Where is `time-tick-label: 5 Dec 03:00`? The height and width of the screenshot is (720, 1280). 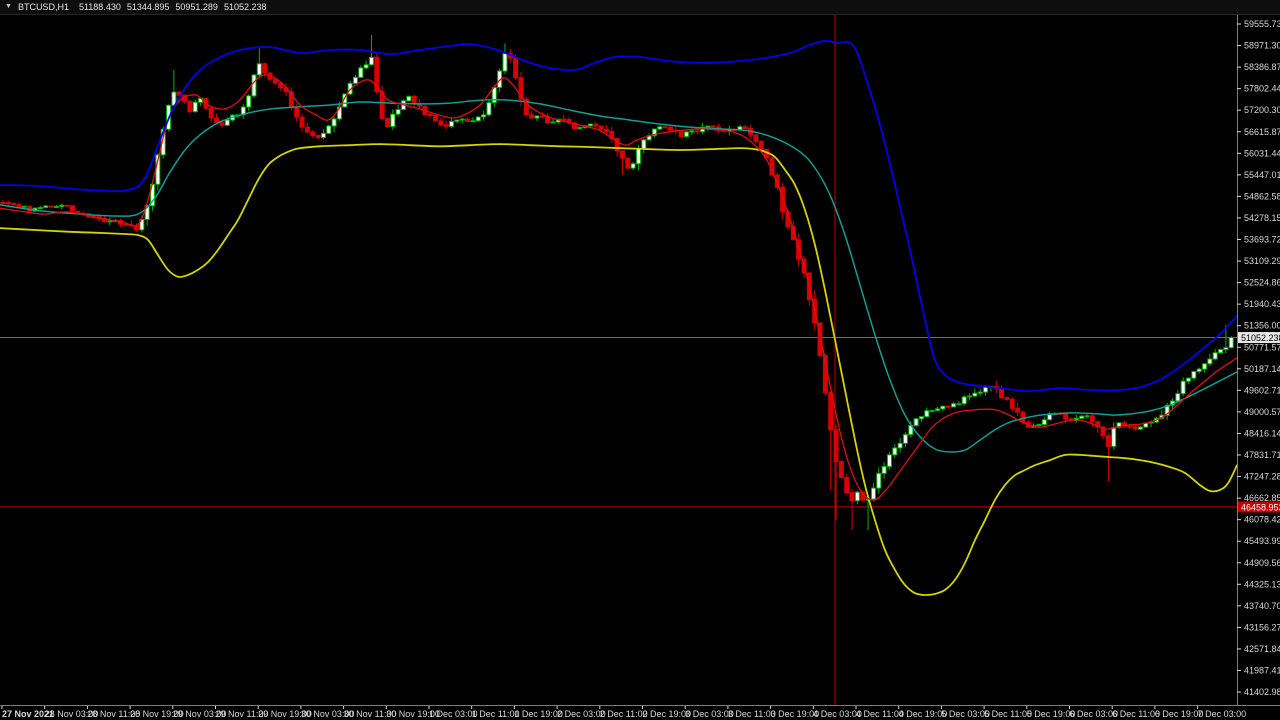 time-tick-label: 5 Dec 03:00 is located at coordinates (965, 714).